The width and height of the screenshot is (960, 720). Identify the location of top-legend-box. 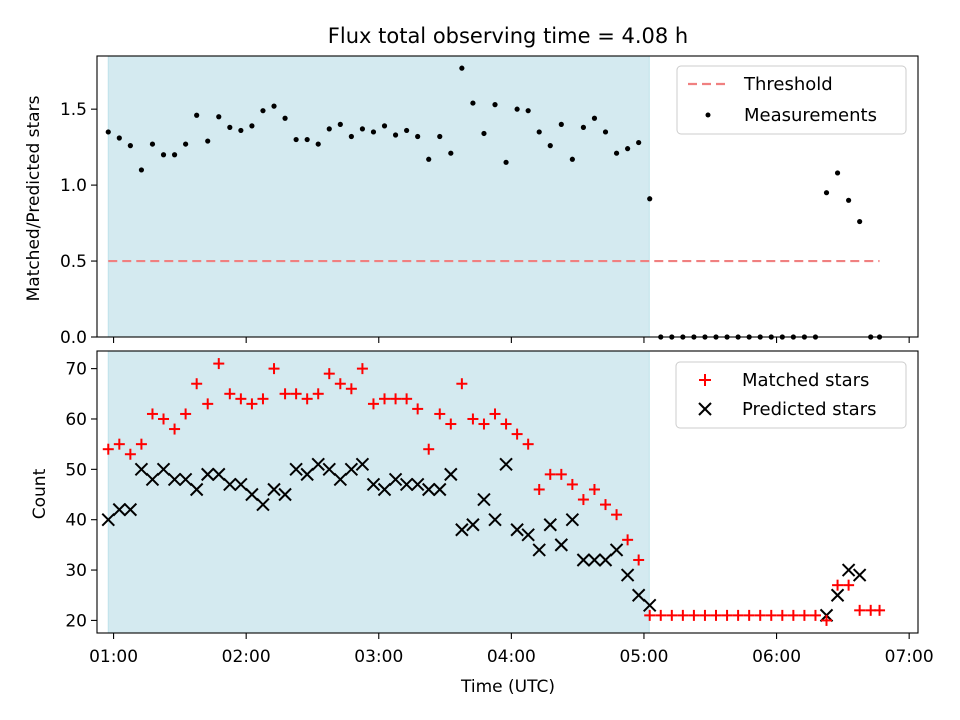
(791, 100).